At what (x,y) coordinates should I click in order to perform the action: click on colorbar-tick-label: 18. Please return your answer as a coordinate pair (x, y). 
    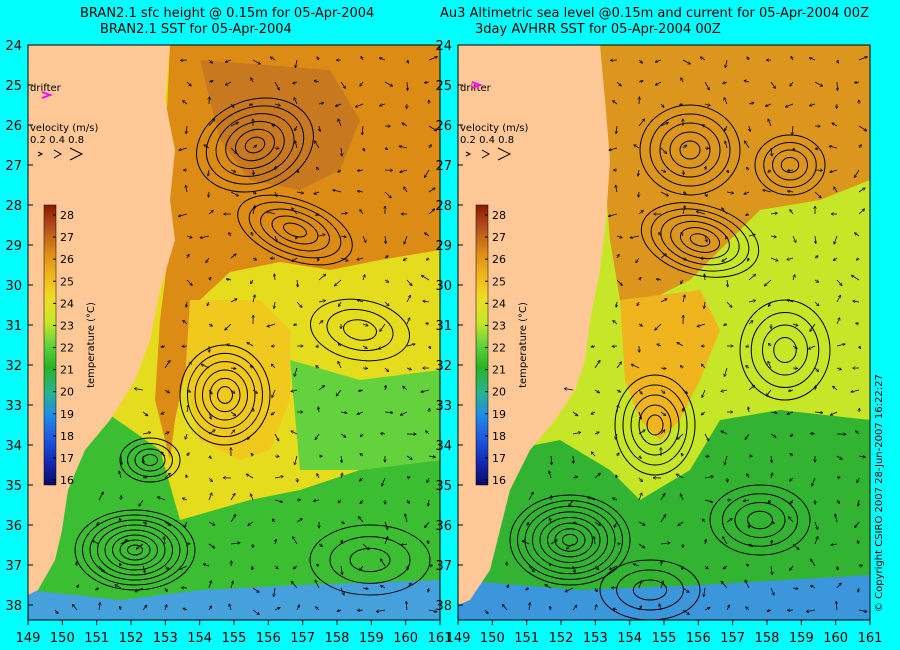
    Looking at the image, I should click on (67, 436).